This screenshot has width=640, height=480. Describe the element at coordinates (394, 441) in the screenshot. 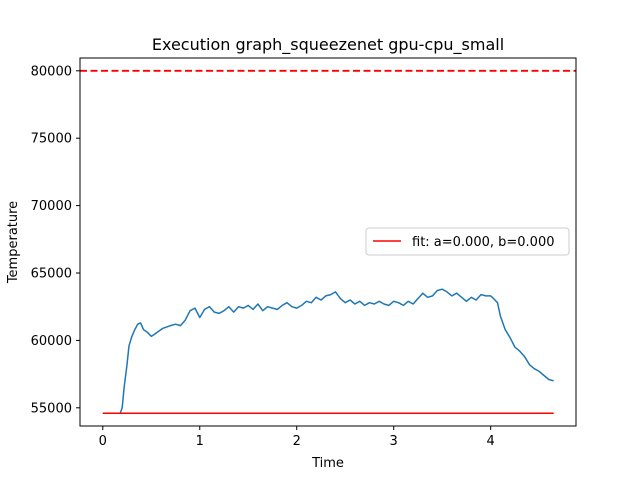

I see `x-tick-label: 3` at that location.